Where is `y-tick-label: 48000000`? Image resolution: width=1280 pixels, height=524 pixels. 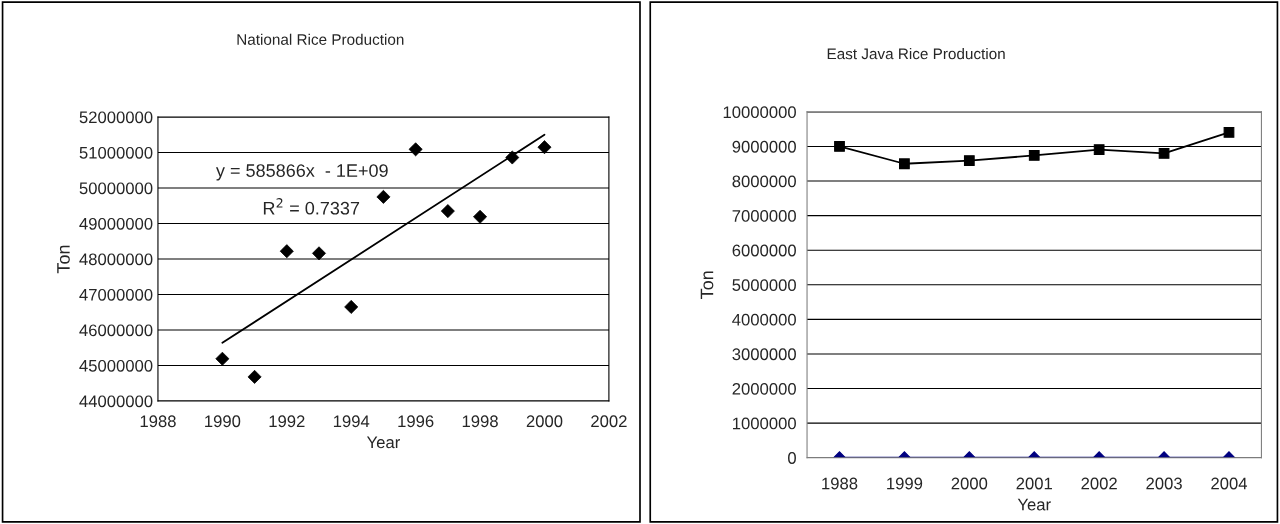 y-tick-label: 48000000 is located at coordinates (116, 259).